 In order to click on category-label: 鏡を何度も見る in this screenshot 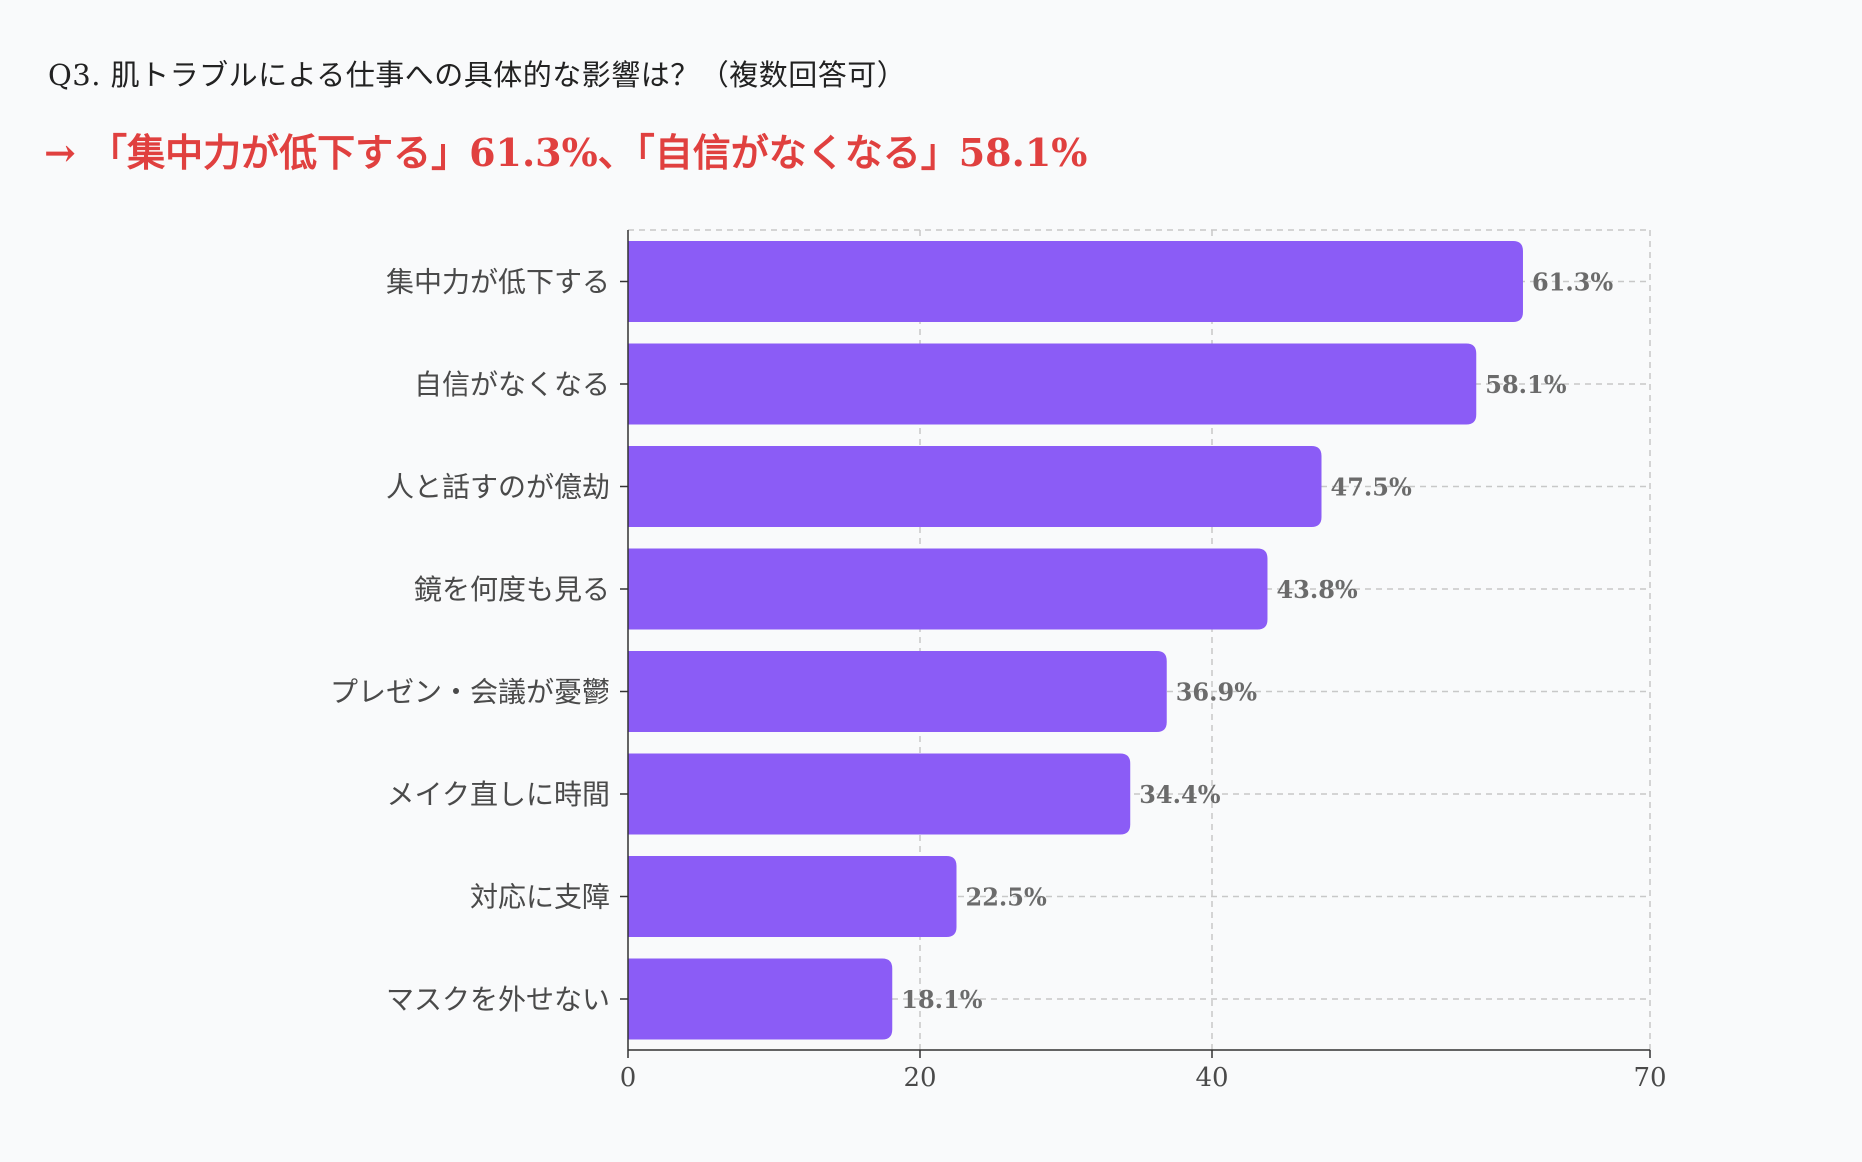, I will do `click(512, 589)`.